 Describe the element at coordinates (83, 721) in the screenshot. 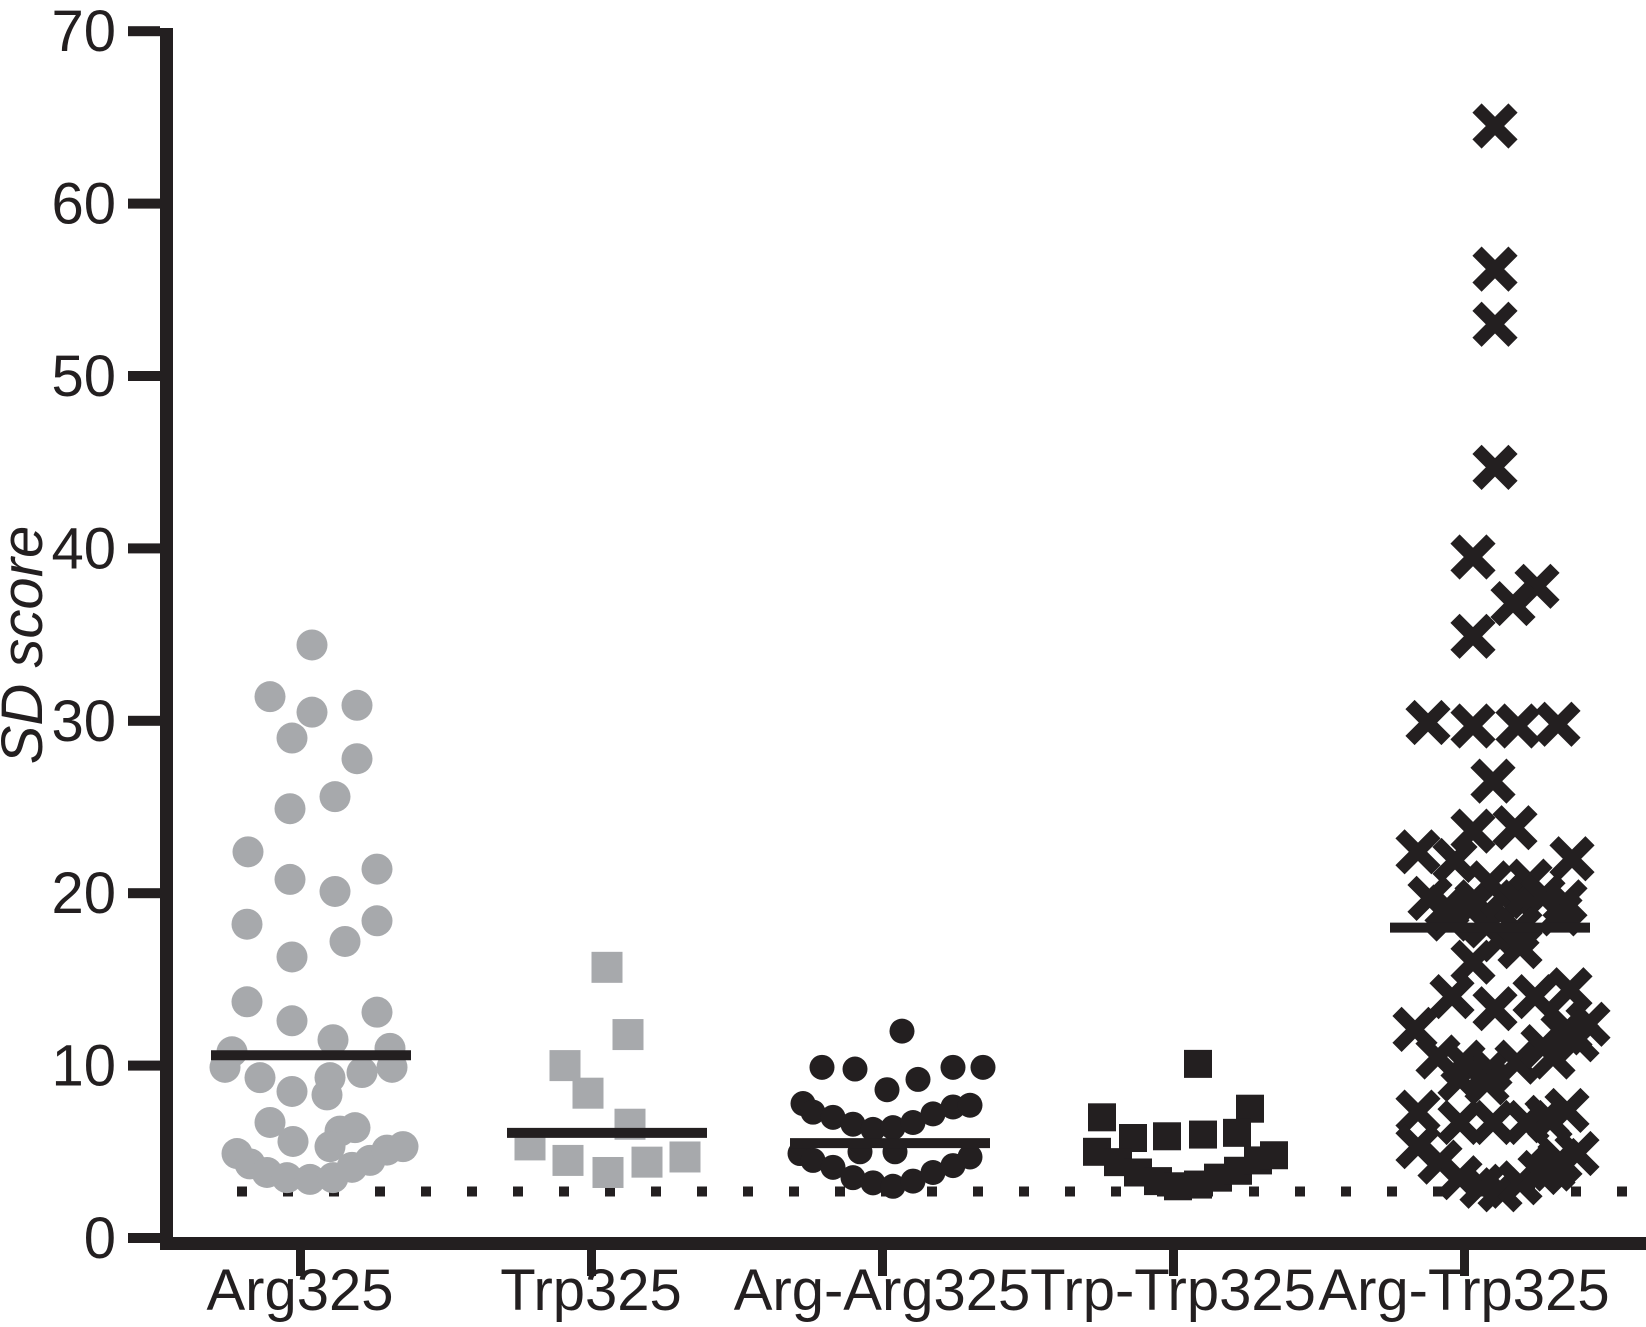

I see `y-tick-label: 30` at that location.